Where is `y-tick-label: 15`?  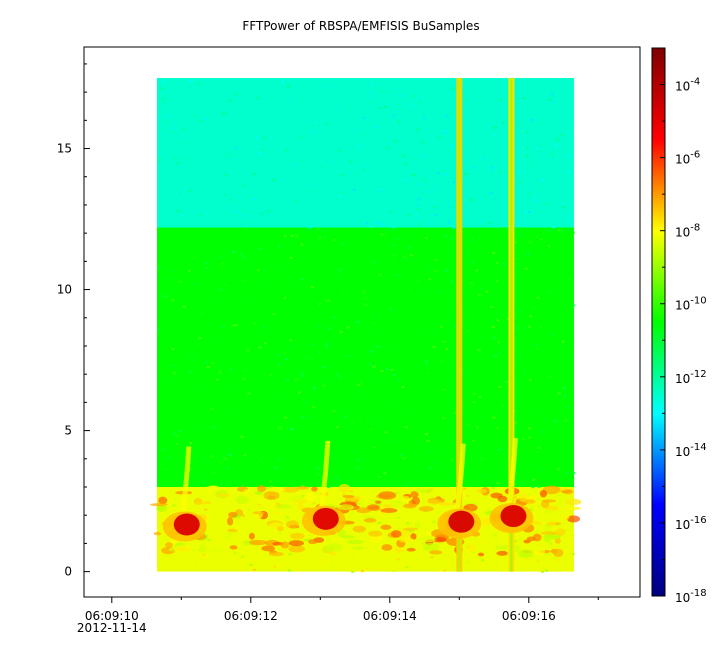
y-tick-label: 15 is located at coordinates (64, 149).